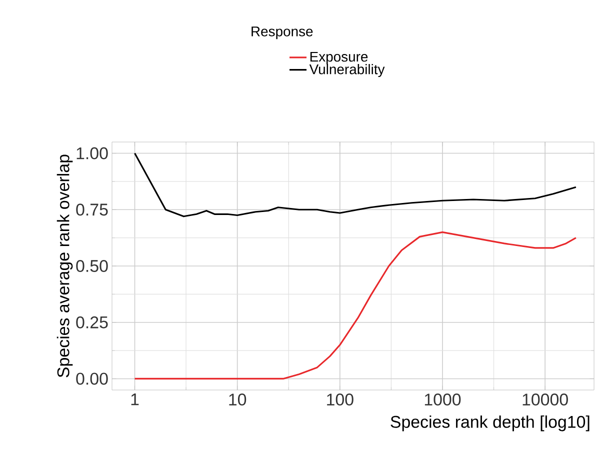 The image size is (595, 467). Describe the element at coordinates (92, 153) in the screenshot. I see `y-tick-label: 1.00` at that location.